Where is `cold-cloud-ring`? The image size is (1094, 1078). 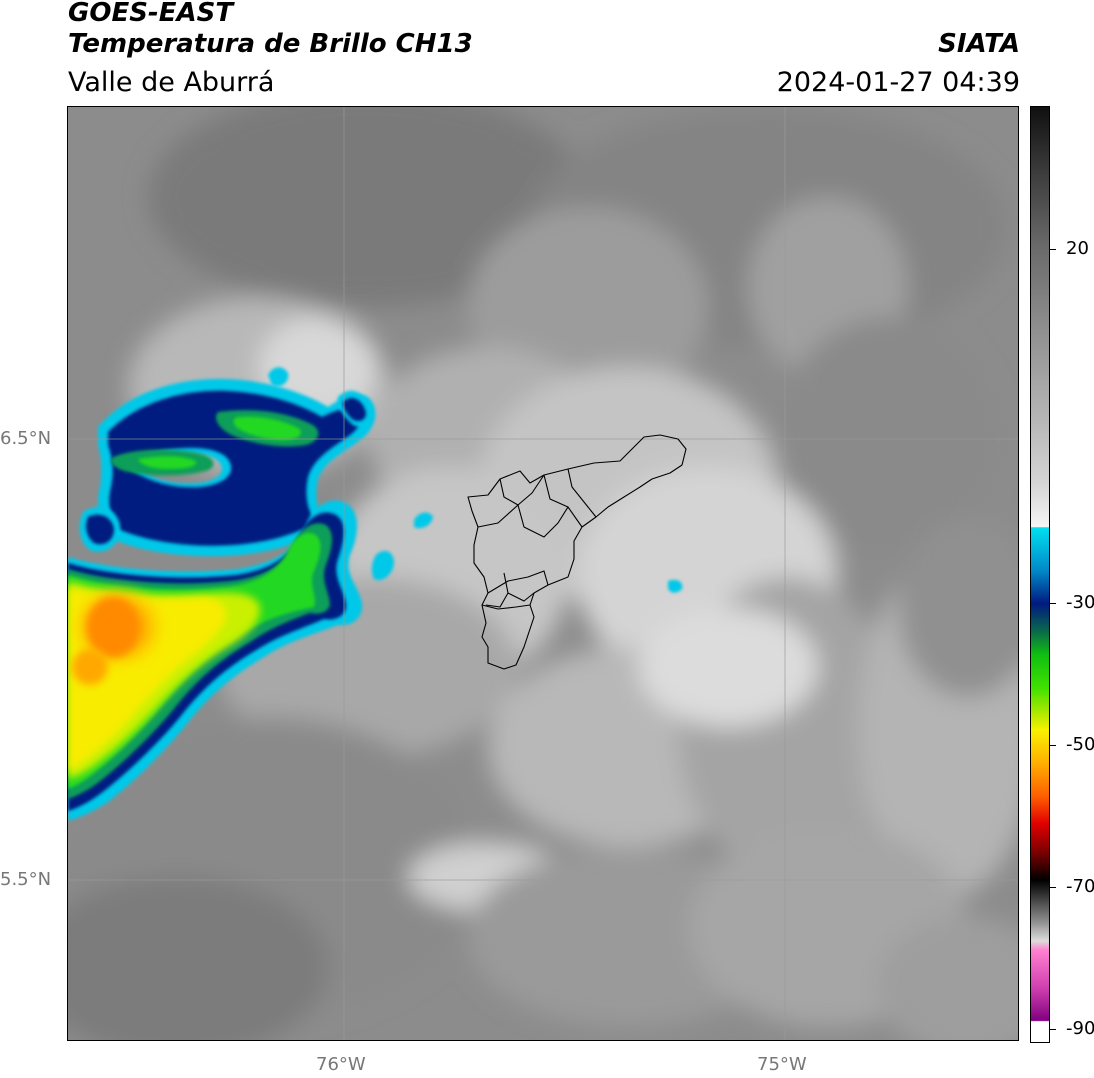
cold-cloud-ring is located at coordinates (227, 462).